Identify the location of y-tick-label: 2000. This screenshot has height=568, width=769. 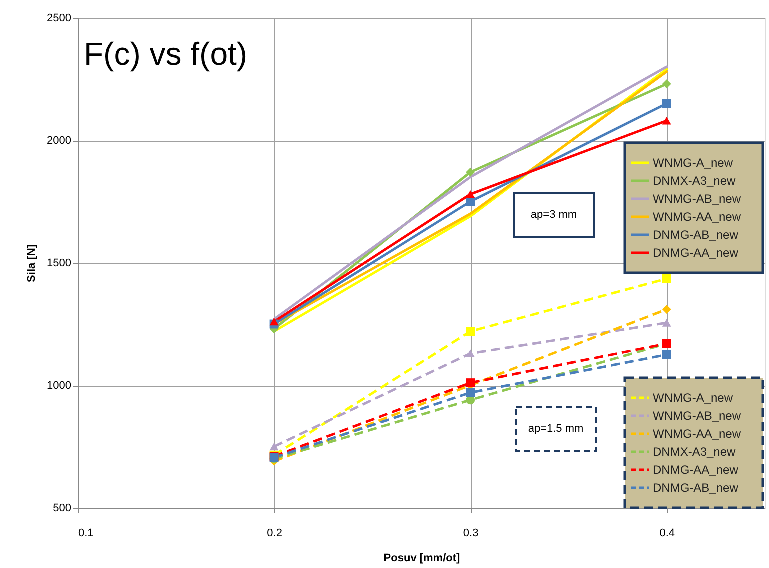
(59, 141).